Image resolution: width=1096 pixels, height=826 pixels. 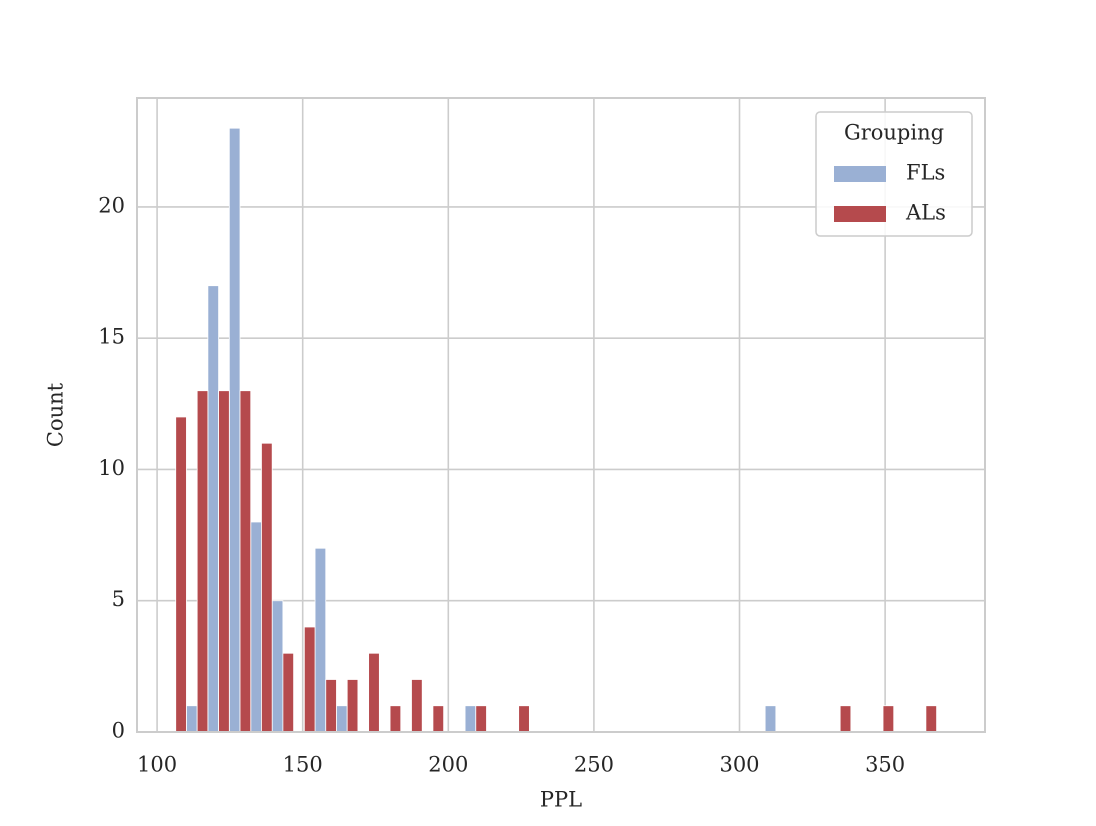 I want to click on y-axis-label: Count, so click(x=56, y=414).